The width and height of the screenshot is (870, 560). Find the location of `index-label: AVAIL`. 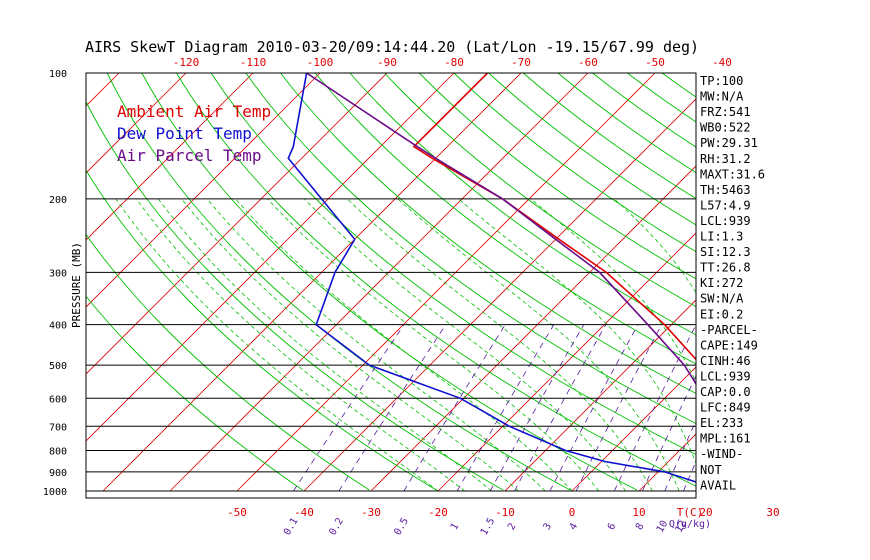

index-label: AVAIL is located at coordinates (718, 485).